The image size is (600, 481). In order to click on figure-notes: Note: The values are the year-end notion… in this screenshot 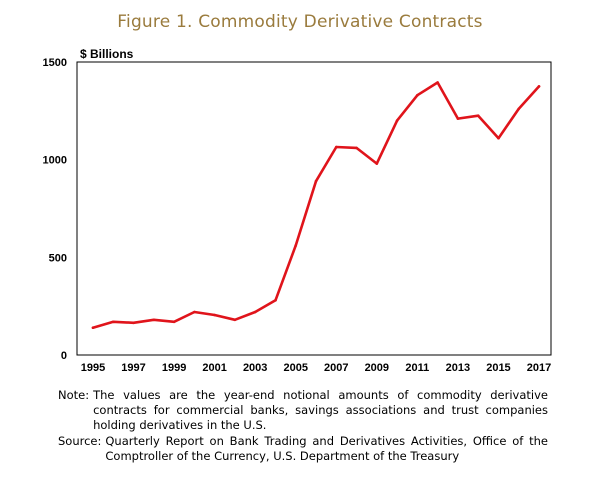, I will do `click(303, 426)`.